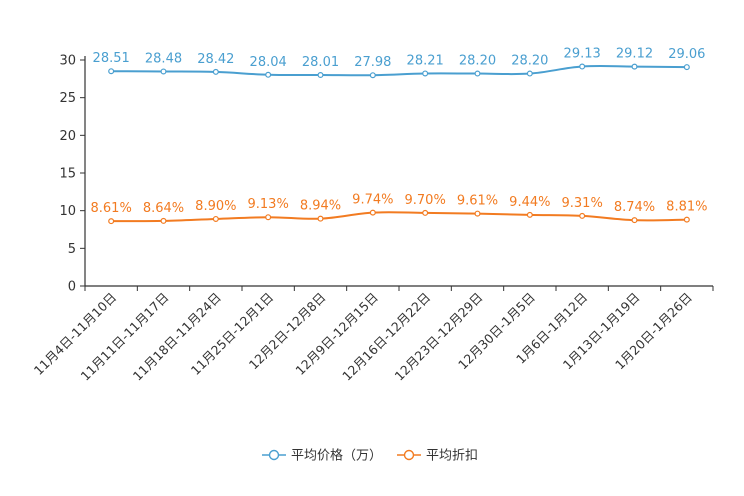  Describe the element at coordinates (72, 287) in the screenshot. I see `y-tick-label: 0` at that location.